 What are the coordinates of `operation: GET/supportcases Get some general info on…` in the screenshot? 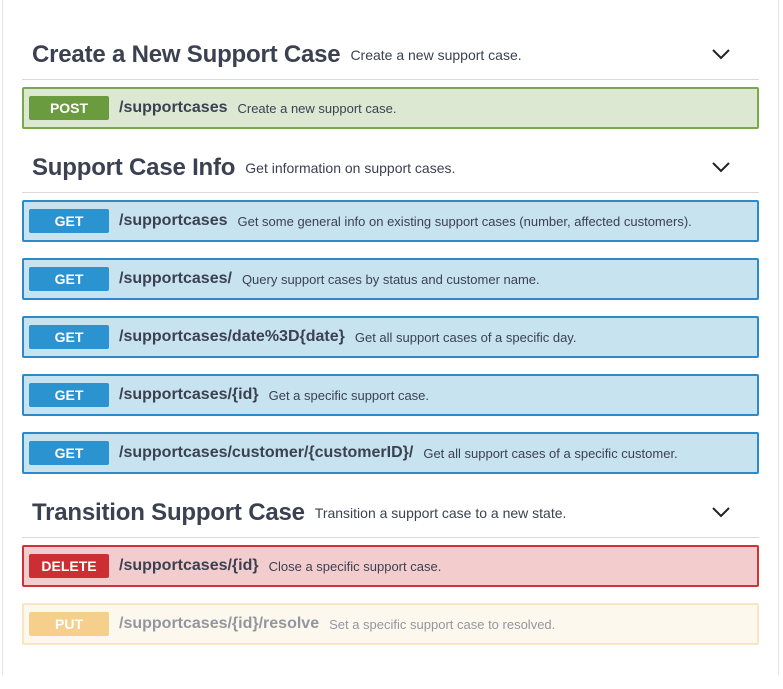 It's located at (390, 221).